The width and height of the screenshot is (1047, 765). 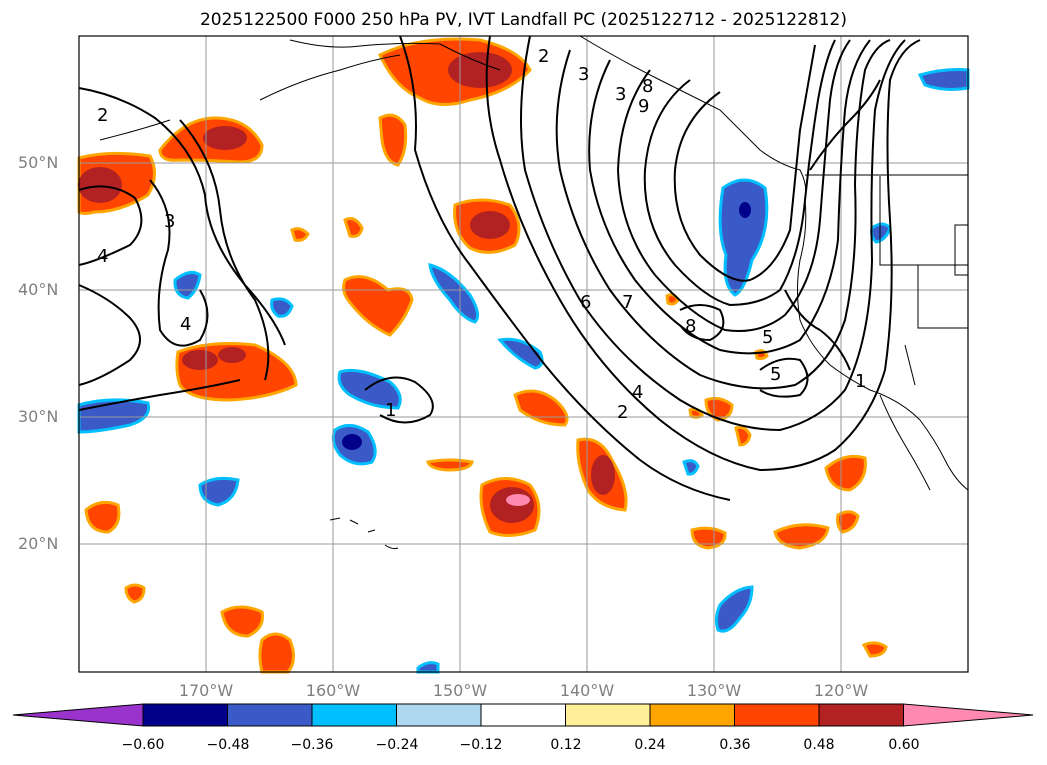 What do you see at coordinates (312, 745) in the screenshot?
I see `colorbar-label: −0.36` at bounding box center [312, 745].